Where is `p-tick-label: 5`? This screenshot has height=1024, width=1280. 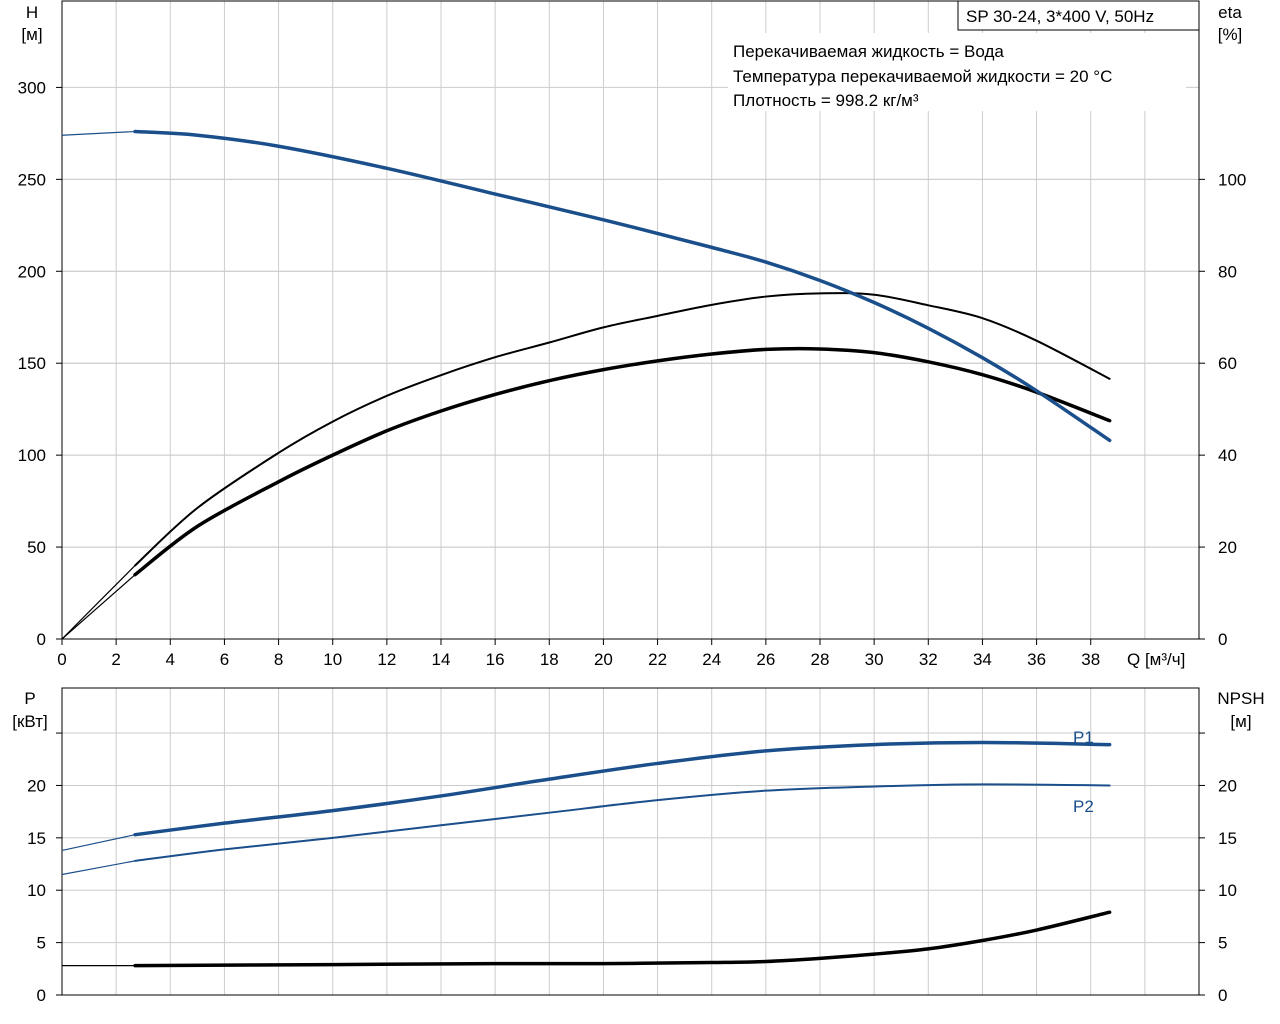 p-tick-label: 5 is located at coordinates (41, 943).